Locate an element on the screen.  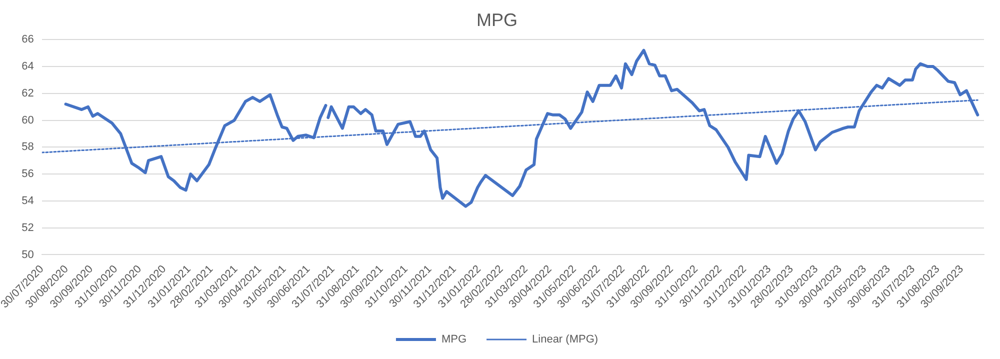
y-tick-label: 64 is located at coordinates (28, 66).